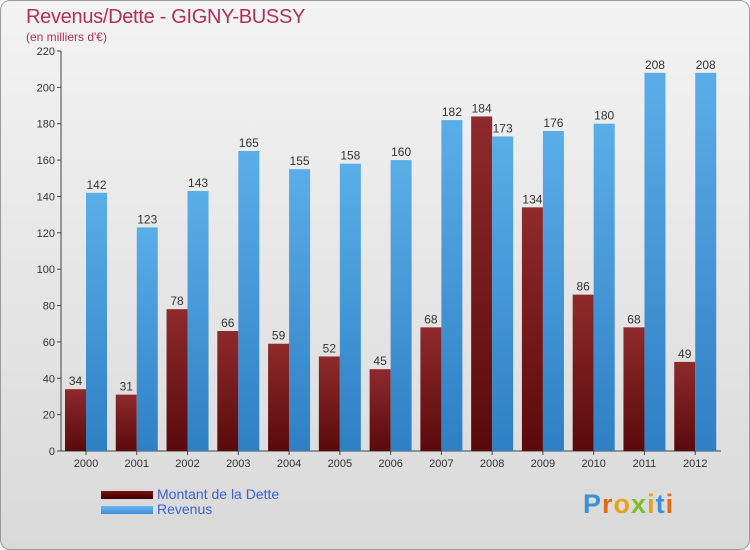 This screenshot has width=750, height=550. What do you see at coordinates (46, 234) in the screenshot?
I see `y-tick-label: 120` at bounding box center [46, 234].